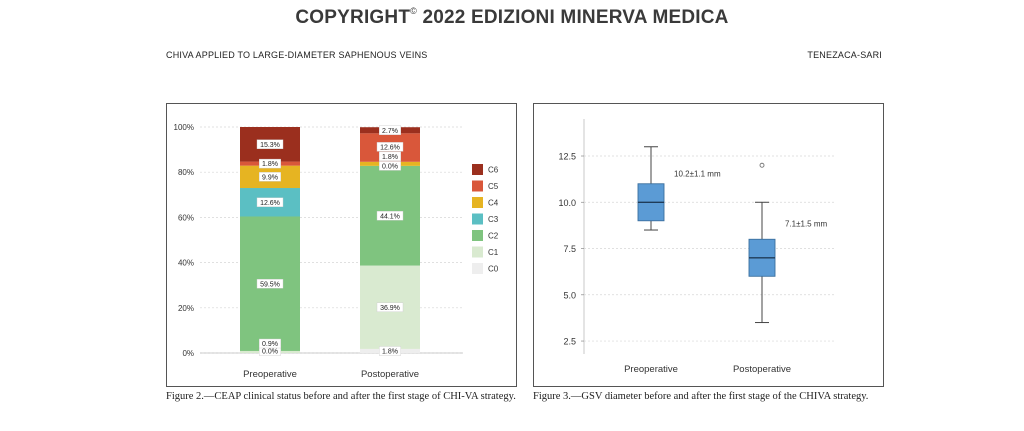 The width and height of the screenshot is (1024, 431). What do you see at coordinates (569, 342) in the screenshot?
I see `y-tick-label: 2.5` at bounding box center [569, 342].